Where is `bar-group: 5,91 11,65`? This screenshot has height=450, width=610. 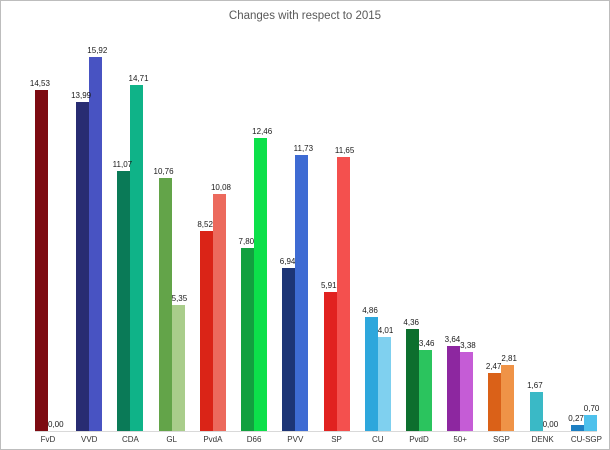
bar-group: 5,91 11,65 is located at coordinates (337, 243).